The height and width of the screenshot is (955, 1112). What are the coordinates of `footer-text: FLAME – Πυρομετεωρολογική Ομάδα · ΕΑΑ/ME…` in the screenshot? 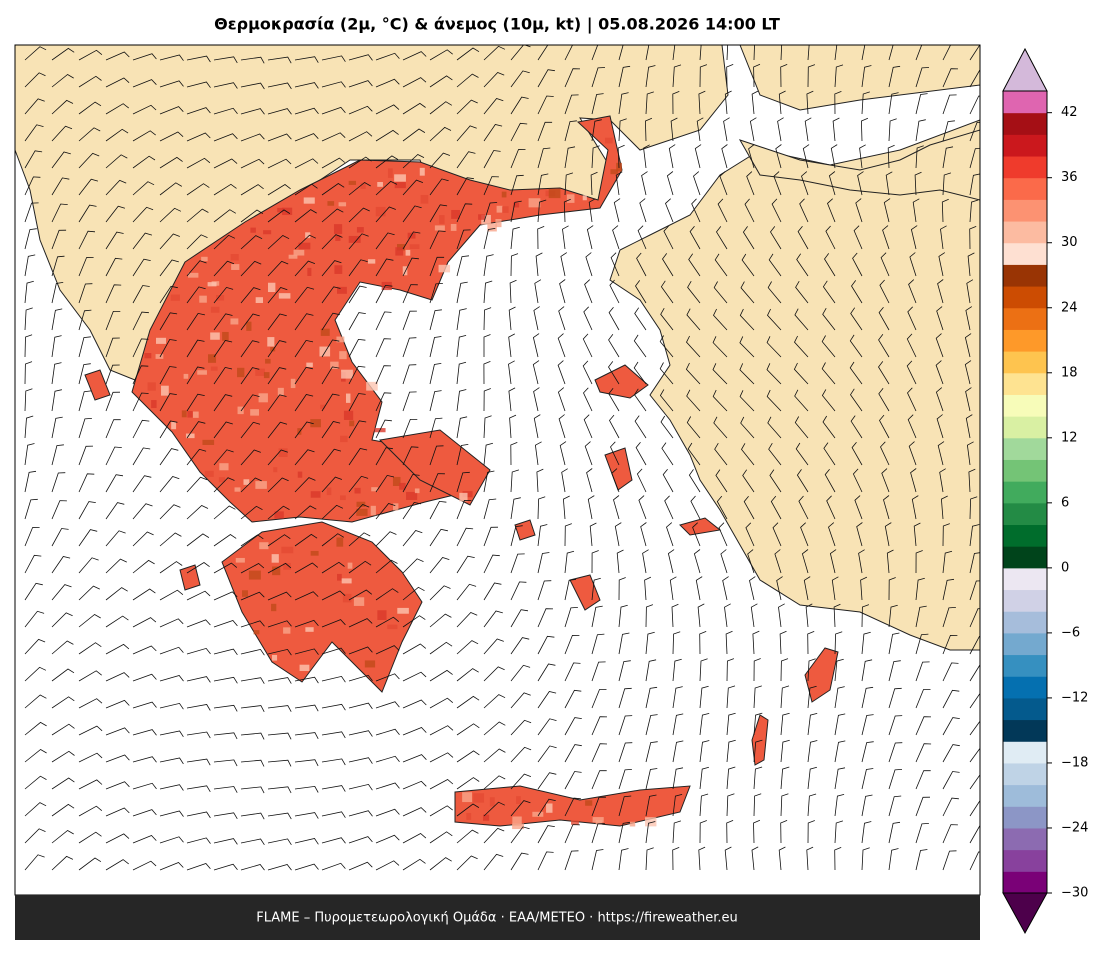 It's located at (497, 918).